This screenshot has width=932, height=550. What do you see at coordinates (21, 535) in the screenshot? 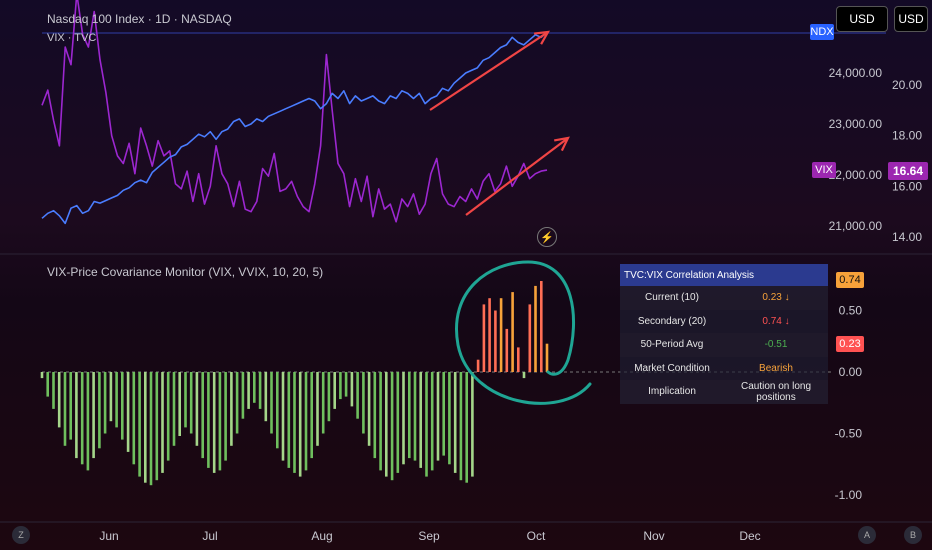
I see `timezone-button: Z` at bounding box center [21, 535].